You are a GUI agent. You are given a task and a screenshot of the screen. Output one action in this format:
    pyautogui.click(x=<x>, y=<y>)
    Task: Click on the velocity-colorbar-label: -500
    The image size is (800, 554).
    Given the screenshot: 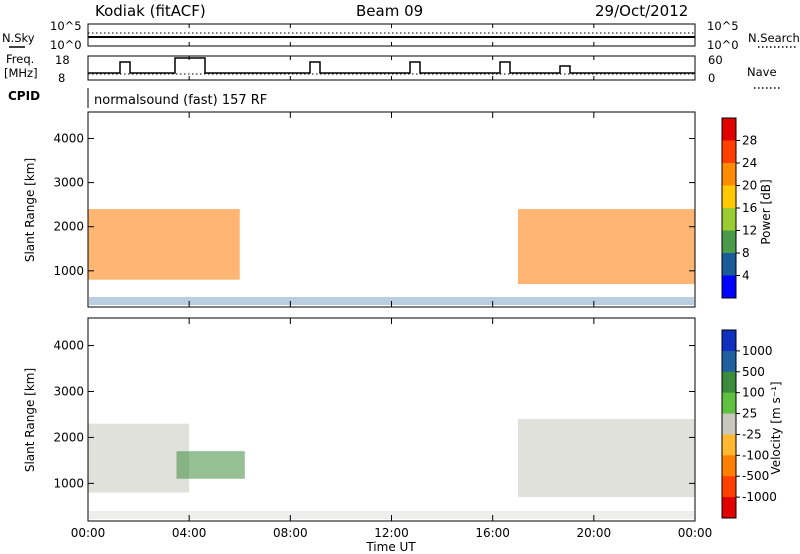 What is the action you would take?
    pyautogui.click(x=755, y=476)
    